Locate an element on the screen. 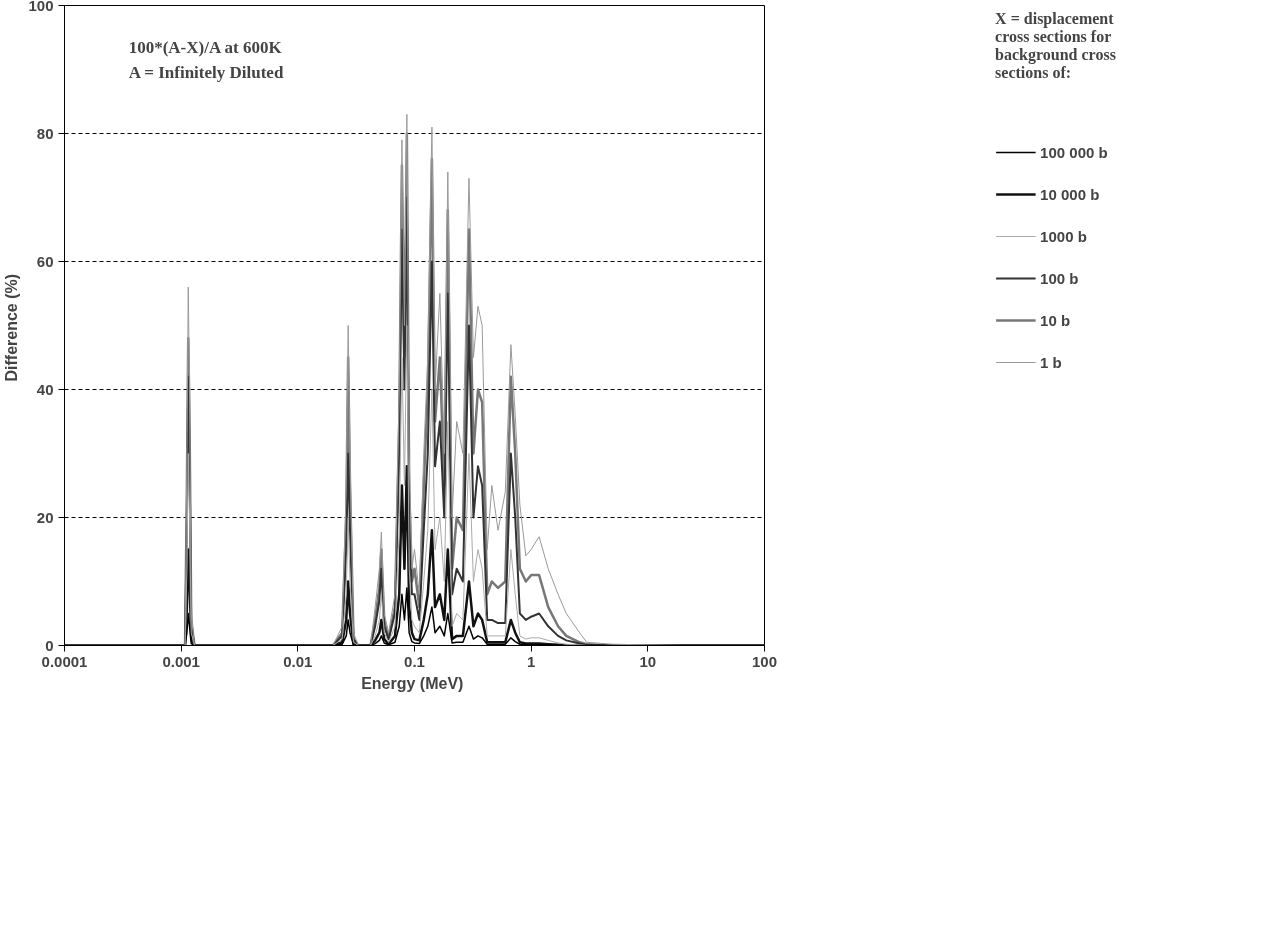 Image resolution: width=1261 pixels, height=945 pixels. legend-title: X = displacement cross sections for background cross sections of: is located at coordinates (1055, 46).